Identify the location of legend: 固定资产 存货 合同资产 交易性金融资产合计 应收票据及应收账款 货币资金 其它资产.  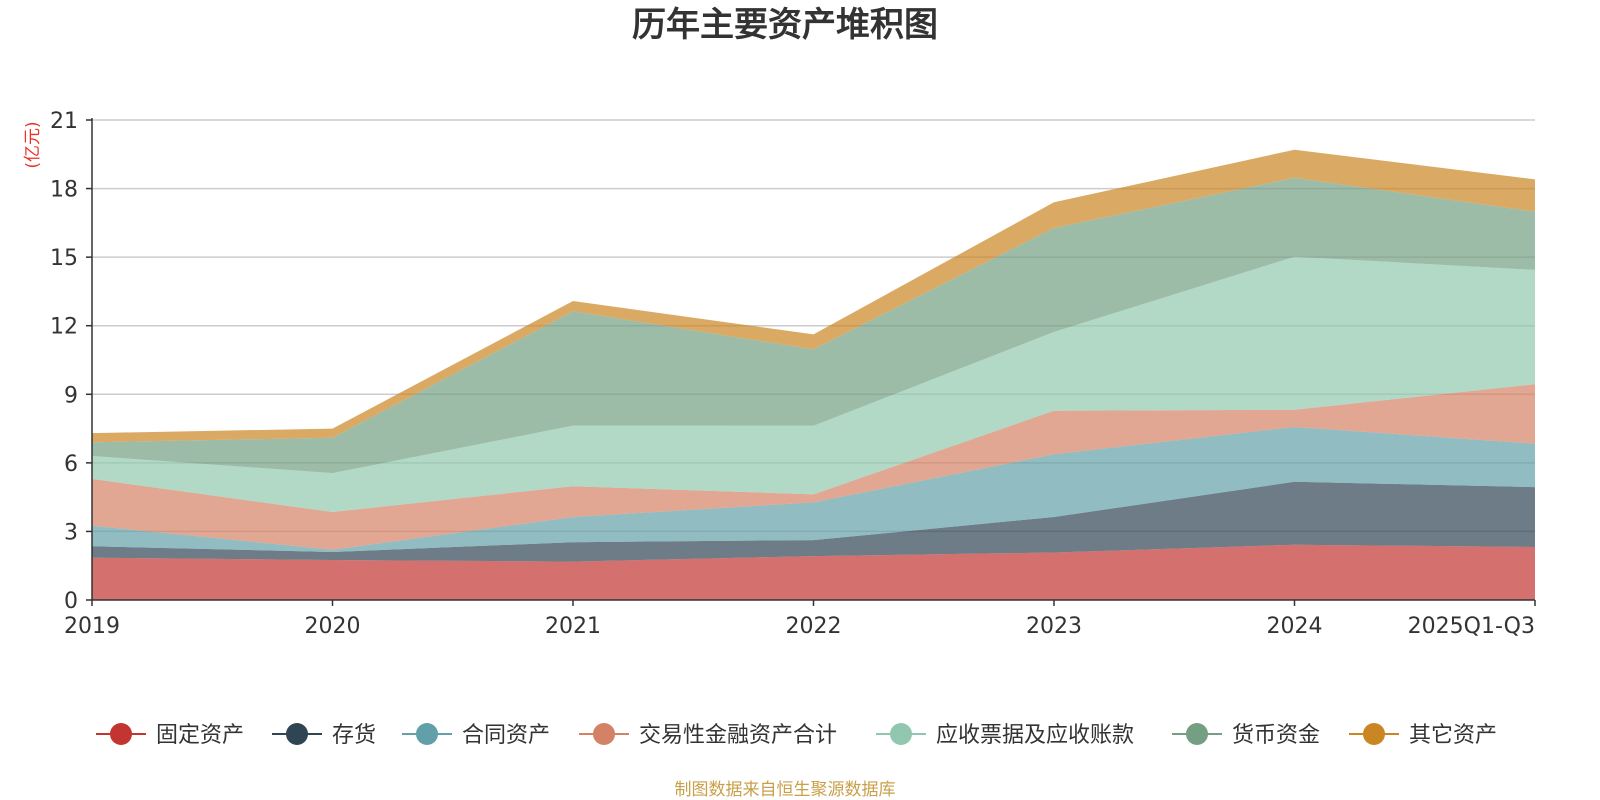
(796, 735).